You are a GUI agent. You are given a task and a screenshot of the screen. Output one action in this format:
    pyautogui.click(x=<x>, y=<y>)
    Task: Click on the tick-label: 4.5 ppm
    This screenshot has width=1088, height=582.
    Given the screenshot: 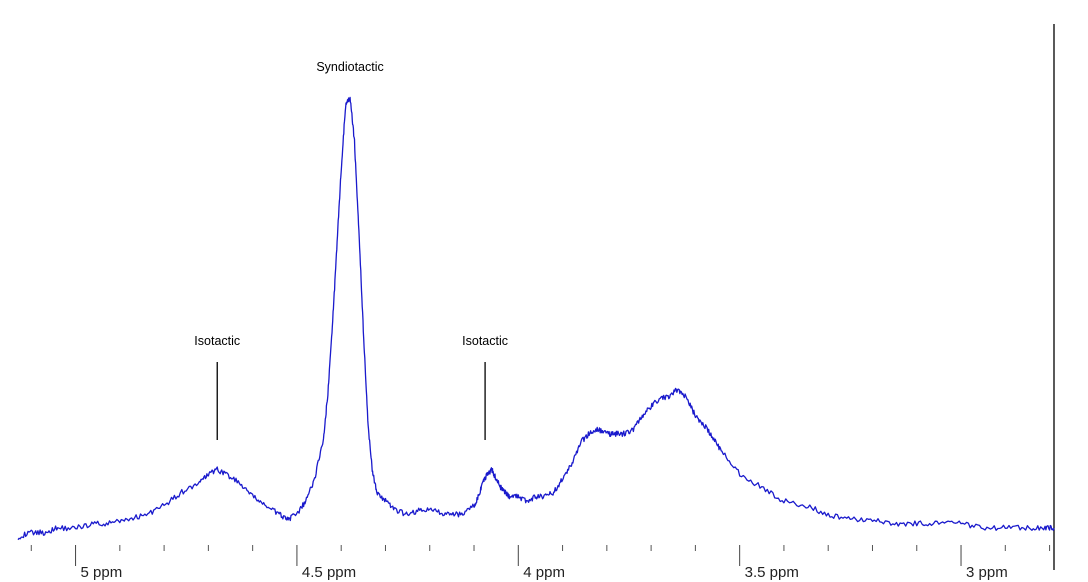 What is the action you would take?
    pyautogui.click(x=329, y=572)
    